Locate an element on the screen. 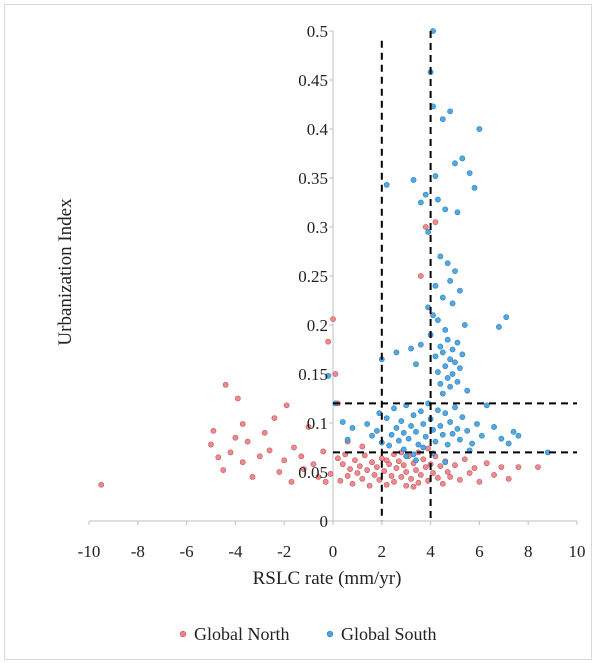  y-tick-label: 0.35 is located at coordinates (313, 178).